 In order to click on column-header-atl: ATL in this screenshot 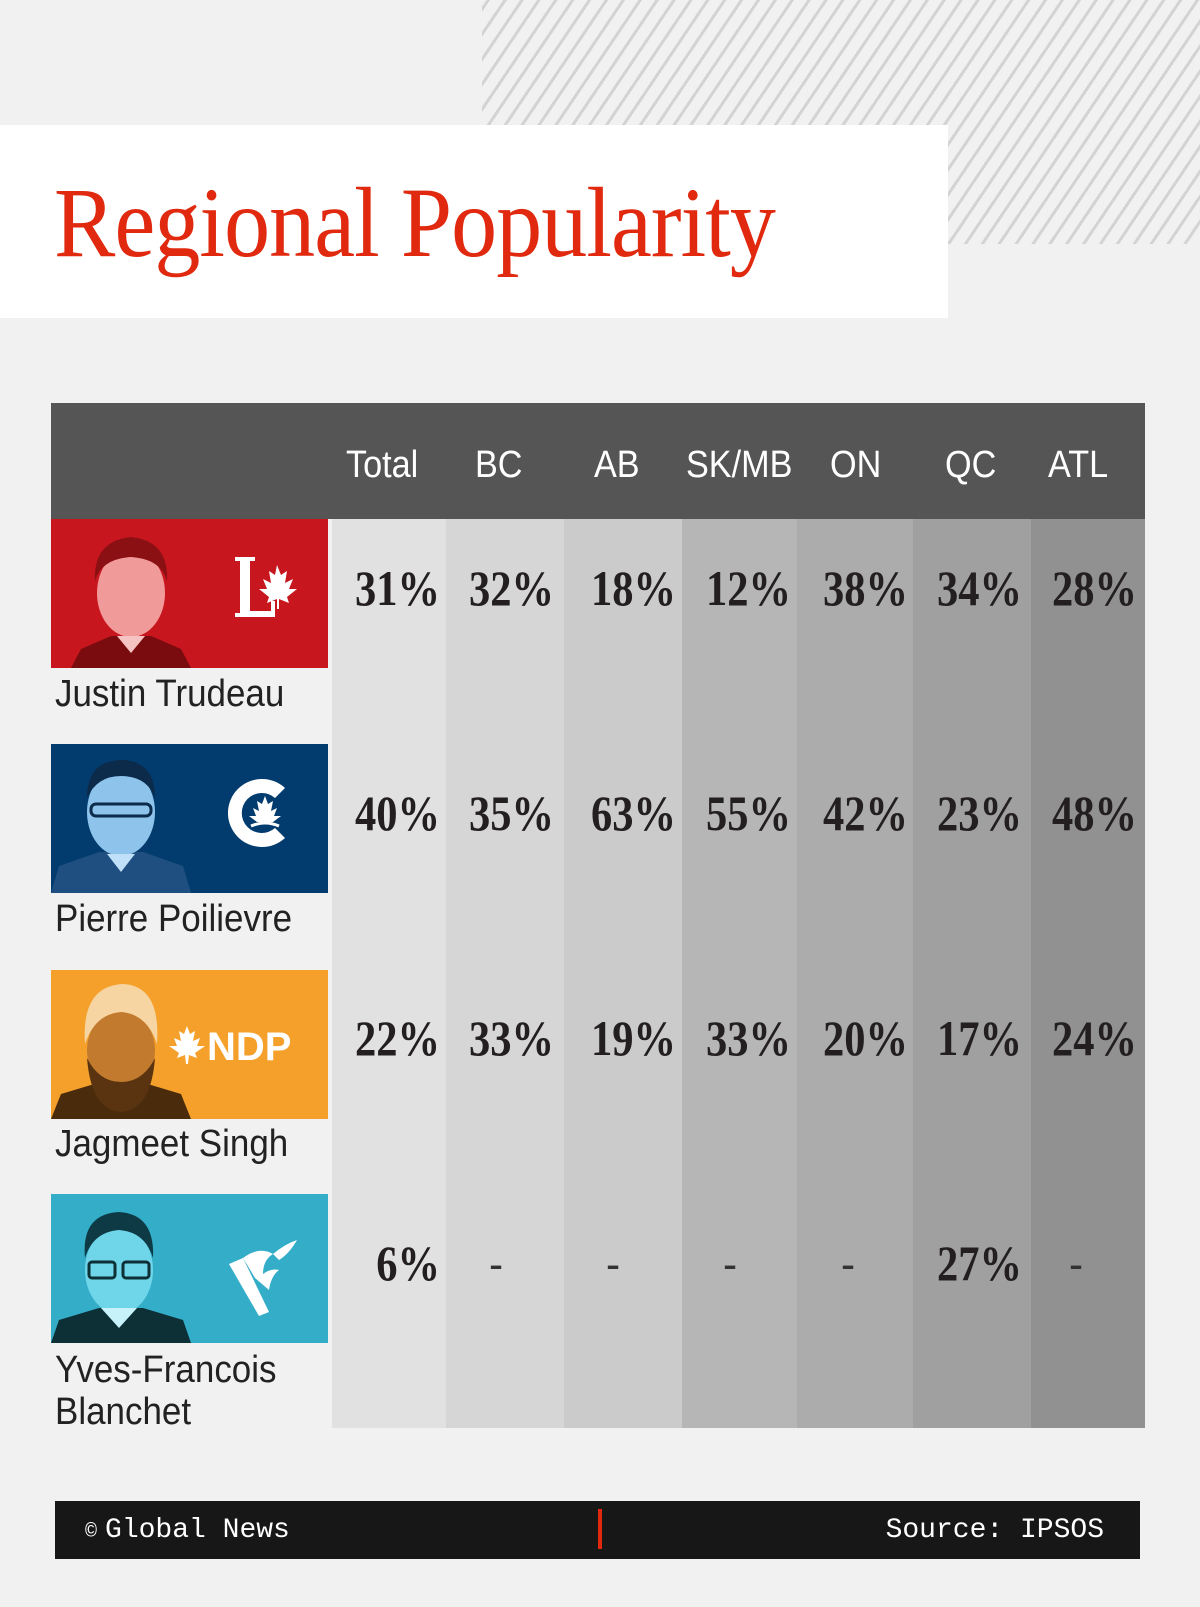, I will do `click(1078, 465)`.